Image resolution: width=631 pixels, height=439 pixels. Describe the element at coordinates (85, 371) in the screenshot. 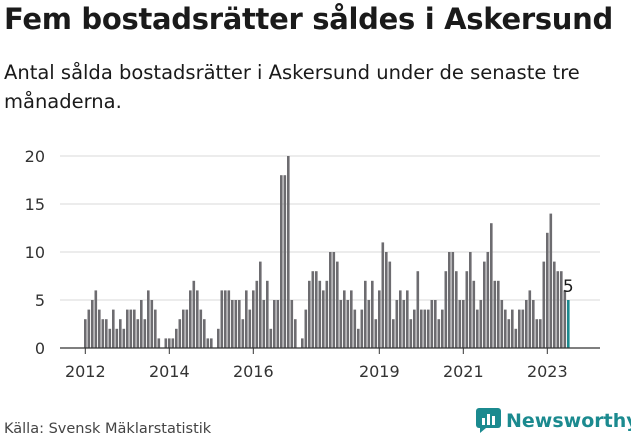

I see `x-tick-label: 2012` at that location.